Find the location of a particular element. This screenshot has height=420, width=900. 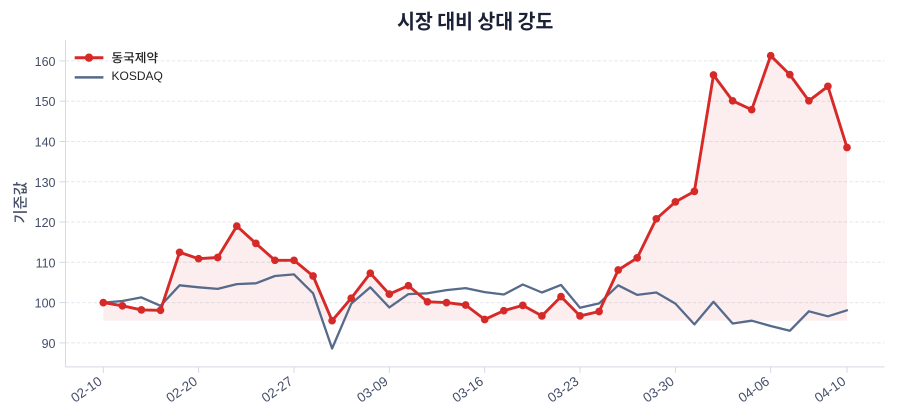

svg-text: 150 is located at coordinates (45, 102).